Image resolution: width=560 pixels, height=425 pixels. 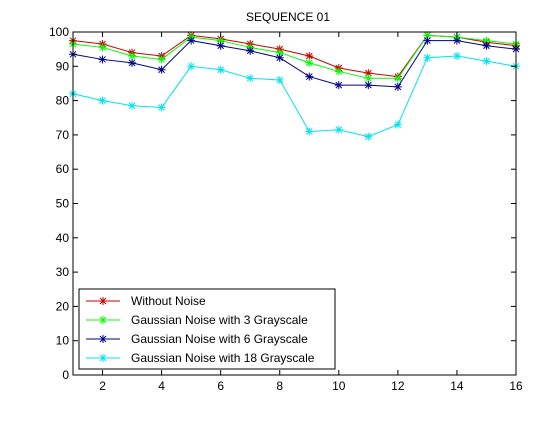 What do you see at coordinates (63, 341) in the screenshot?
I see `y-tick-label: 10` at bounding box center [63, 341].